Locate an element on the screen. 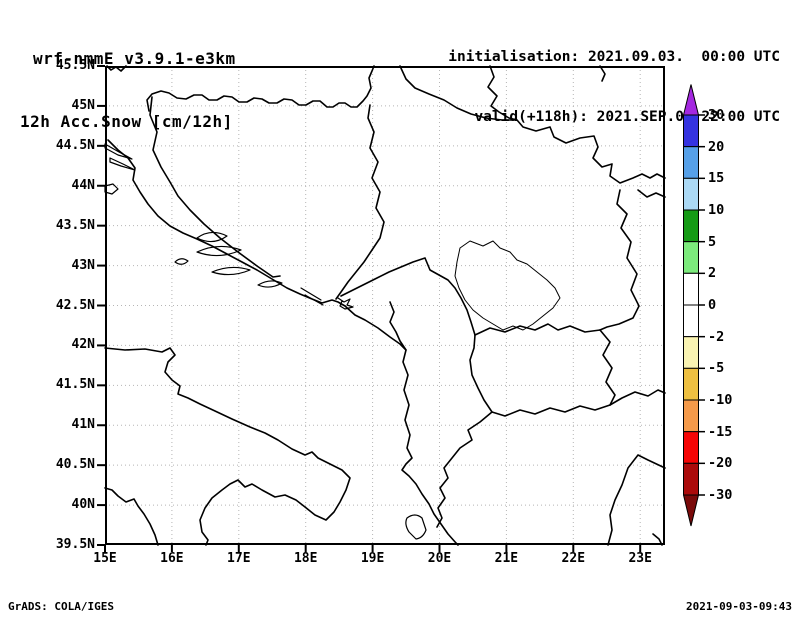 This screenshot has width=800, height=618. outline-macedonia-west-border is located at coordinates (481, 373).